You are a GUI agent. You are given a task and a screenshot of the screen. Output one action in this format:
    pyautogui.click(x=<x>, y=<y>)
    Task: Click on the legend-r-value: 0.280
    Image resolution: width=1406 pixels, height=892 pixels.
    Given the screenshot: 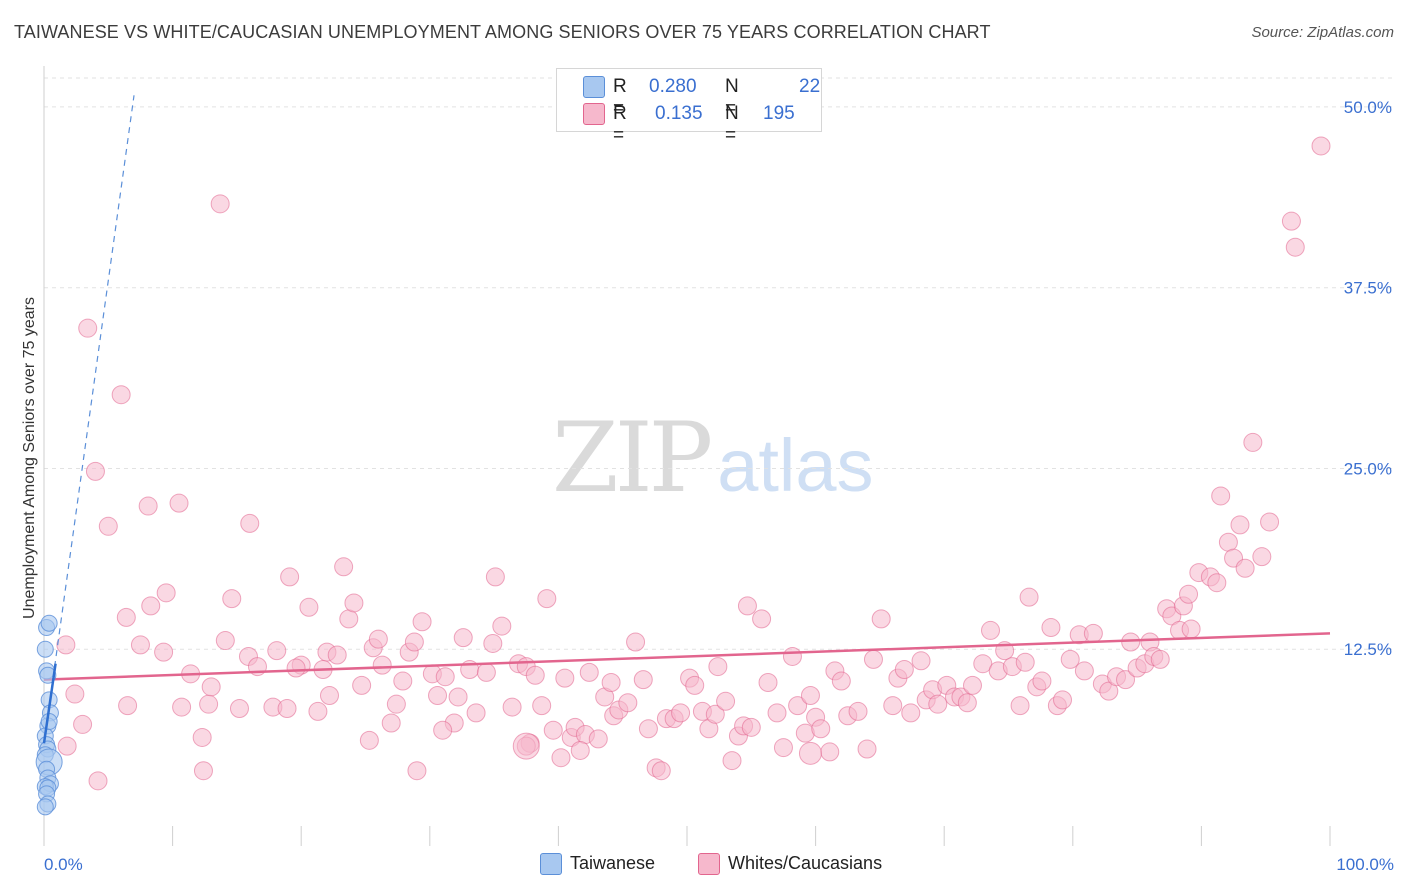 What is the action you would take?
    pyautogui.click(x=673, y=86)
    